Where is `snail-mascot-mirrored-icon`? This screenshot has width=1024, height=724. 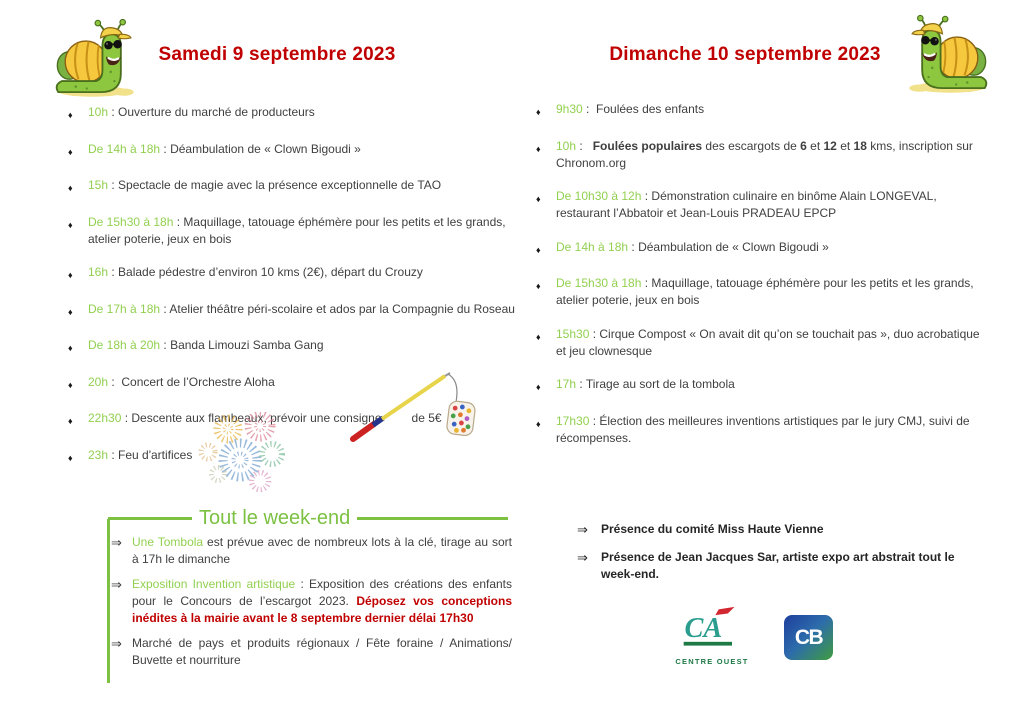 snail-mascot-mirrored-icon is located at coordinates (948, 53).